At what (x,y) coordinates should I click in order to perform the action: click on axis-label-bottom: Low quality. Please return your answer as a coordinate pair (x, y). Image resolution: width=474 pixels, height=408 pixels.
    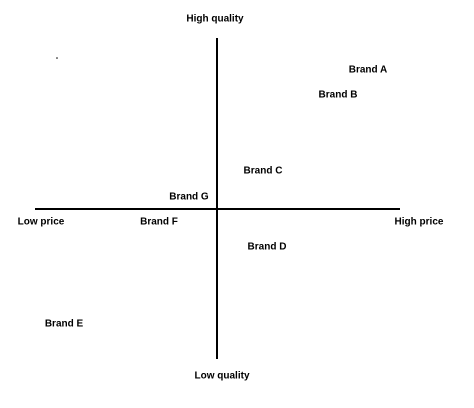
    Looking at the image, I should click on (222, 376).